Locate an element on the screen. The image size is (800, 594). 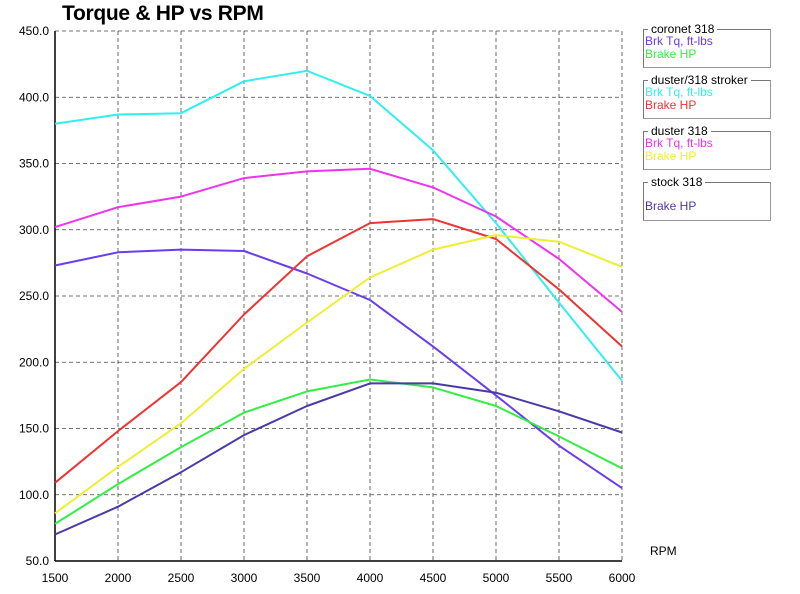
y-tick-label: 400.0 is located at coordinates (34, 97).